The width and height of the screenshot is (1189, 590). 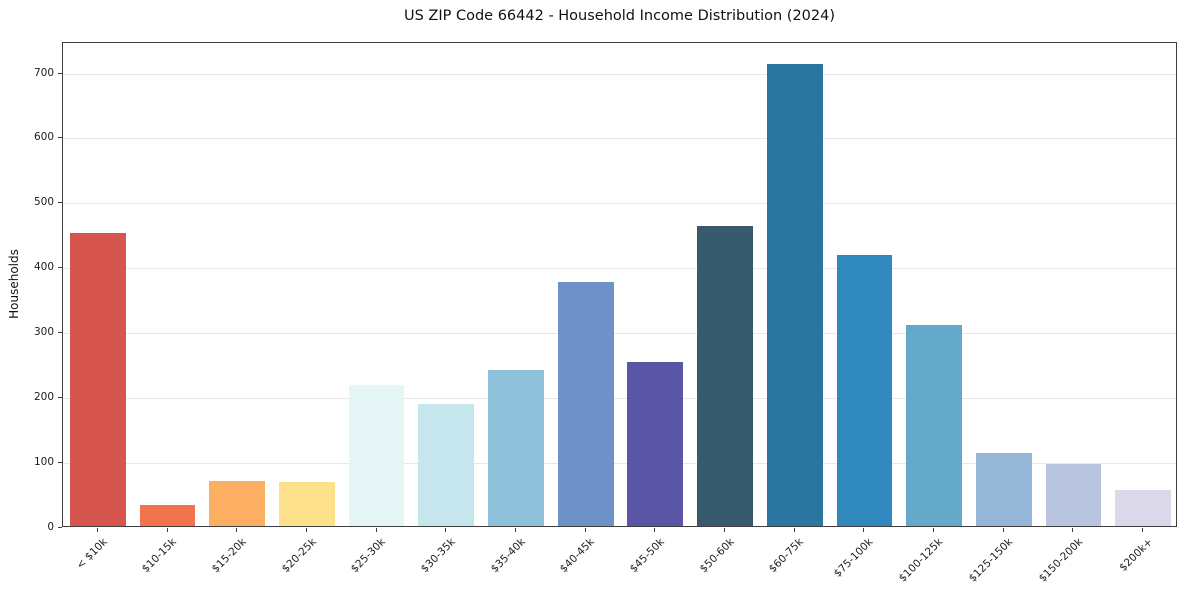 What do you see at coordinates (787, 556) in the screenshot?
I see `x-tick-label: $60-75k` at bounding box center [787, 556].